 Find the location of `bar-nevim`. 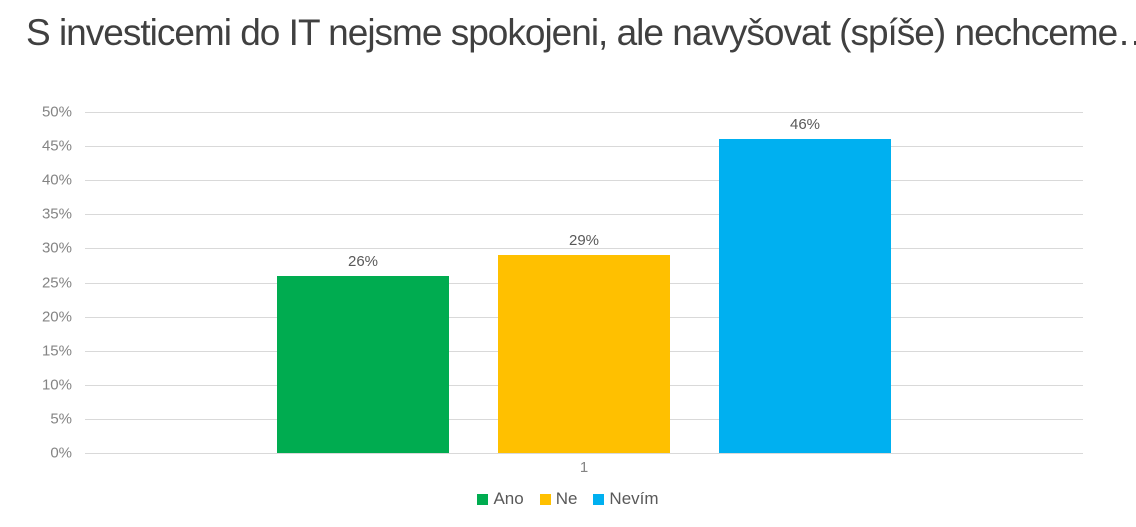

bar-nevim is located at coordinates (805, 296).